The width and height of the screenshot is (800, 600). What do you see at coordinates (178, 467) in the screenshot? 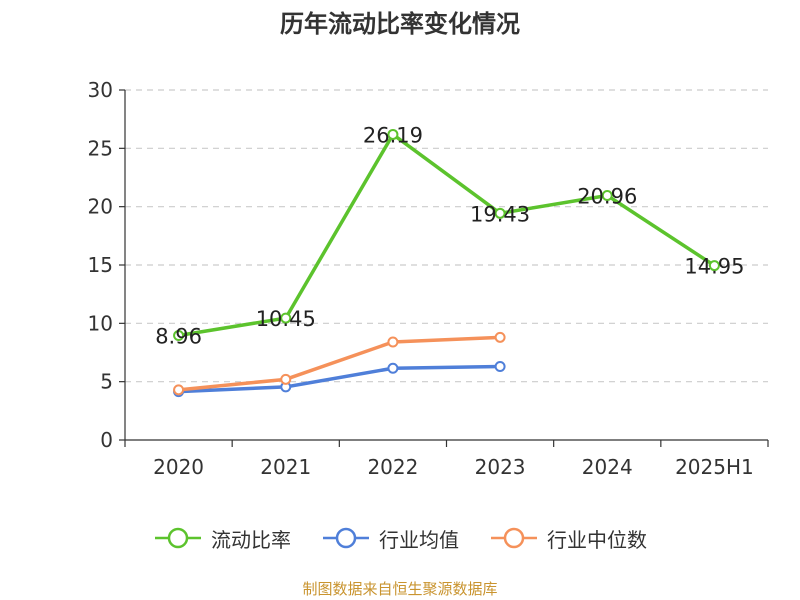
I see `x-tick-label: 2020` at bounding box center [178, 467].